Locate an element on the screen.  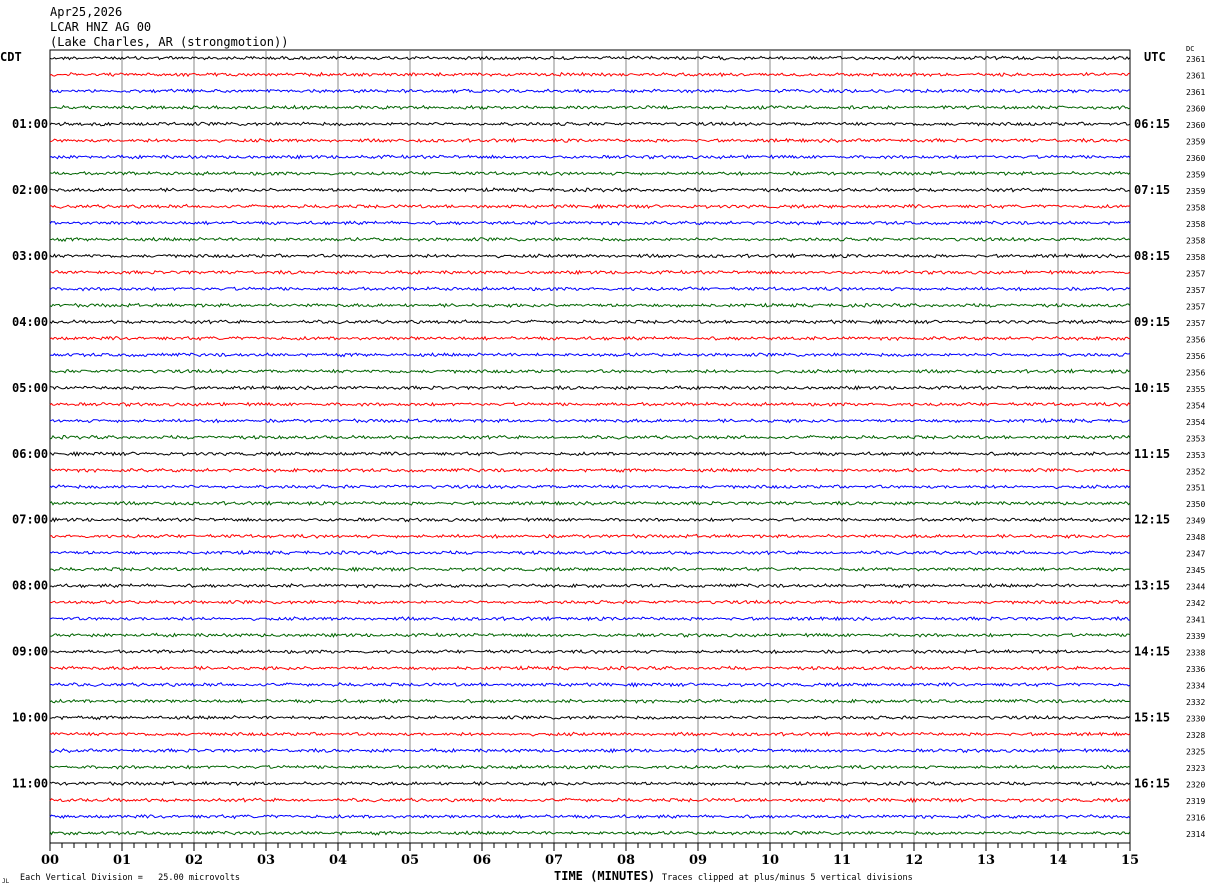
dc-value: 2349 is located at coordinates (1195, 521).